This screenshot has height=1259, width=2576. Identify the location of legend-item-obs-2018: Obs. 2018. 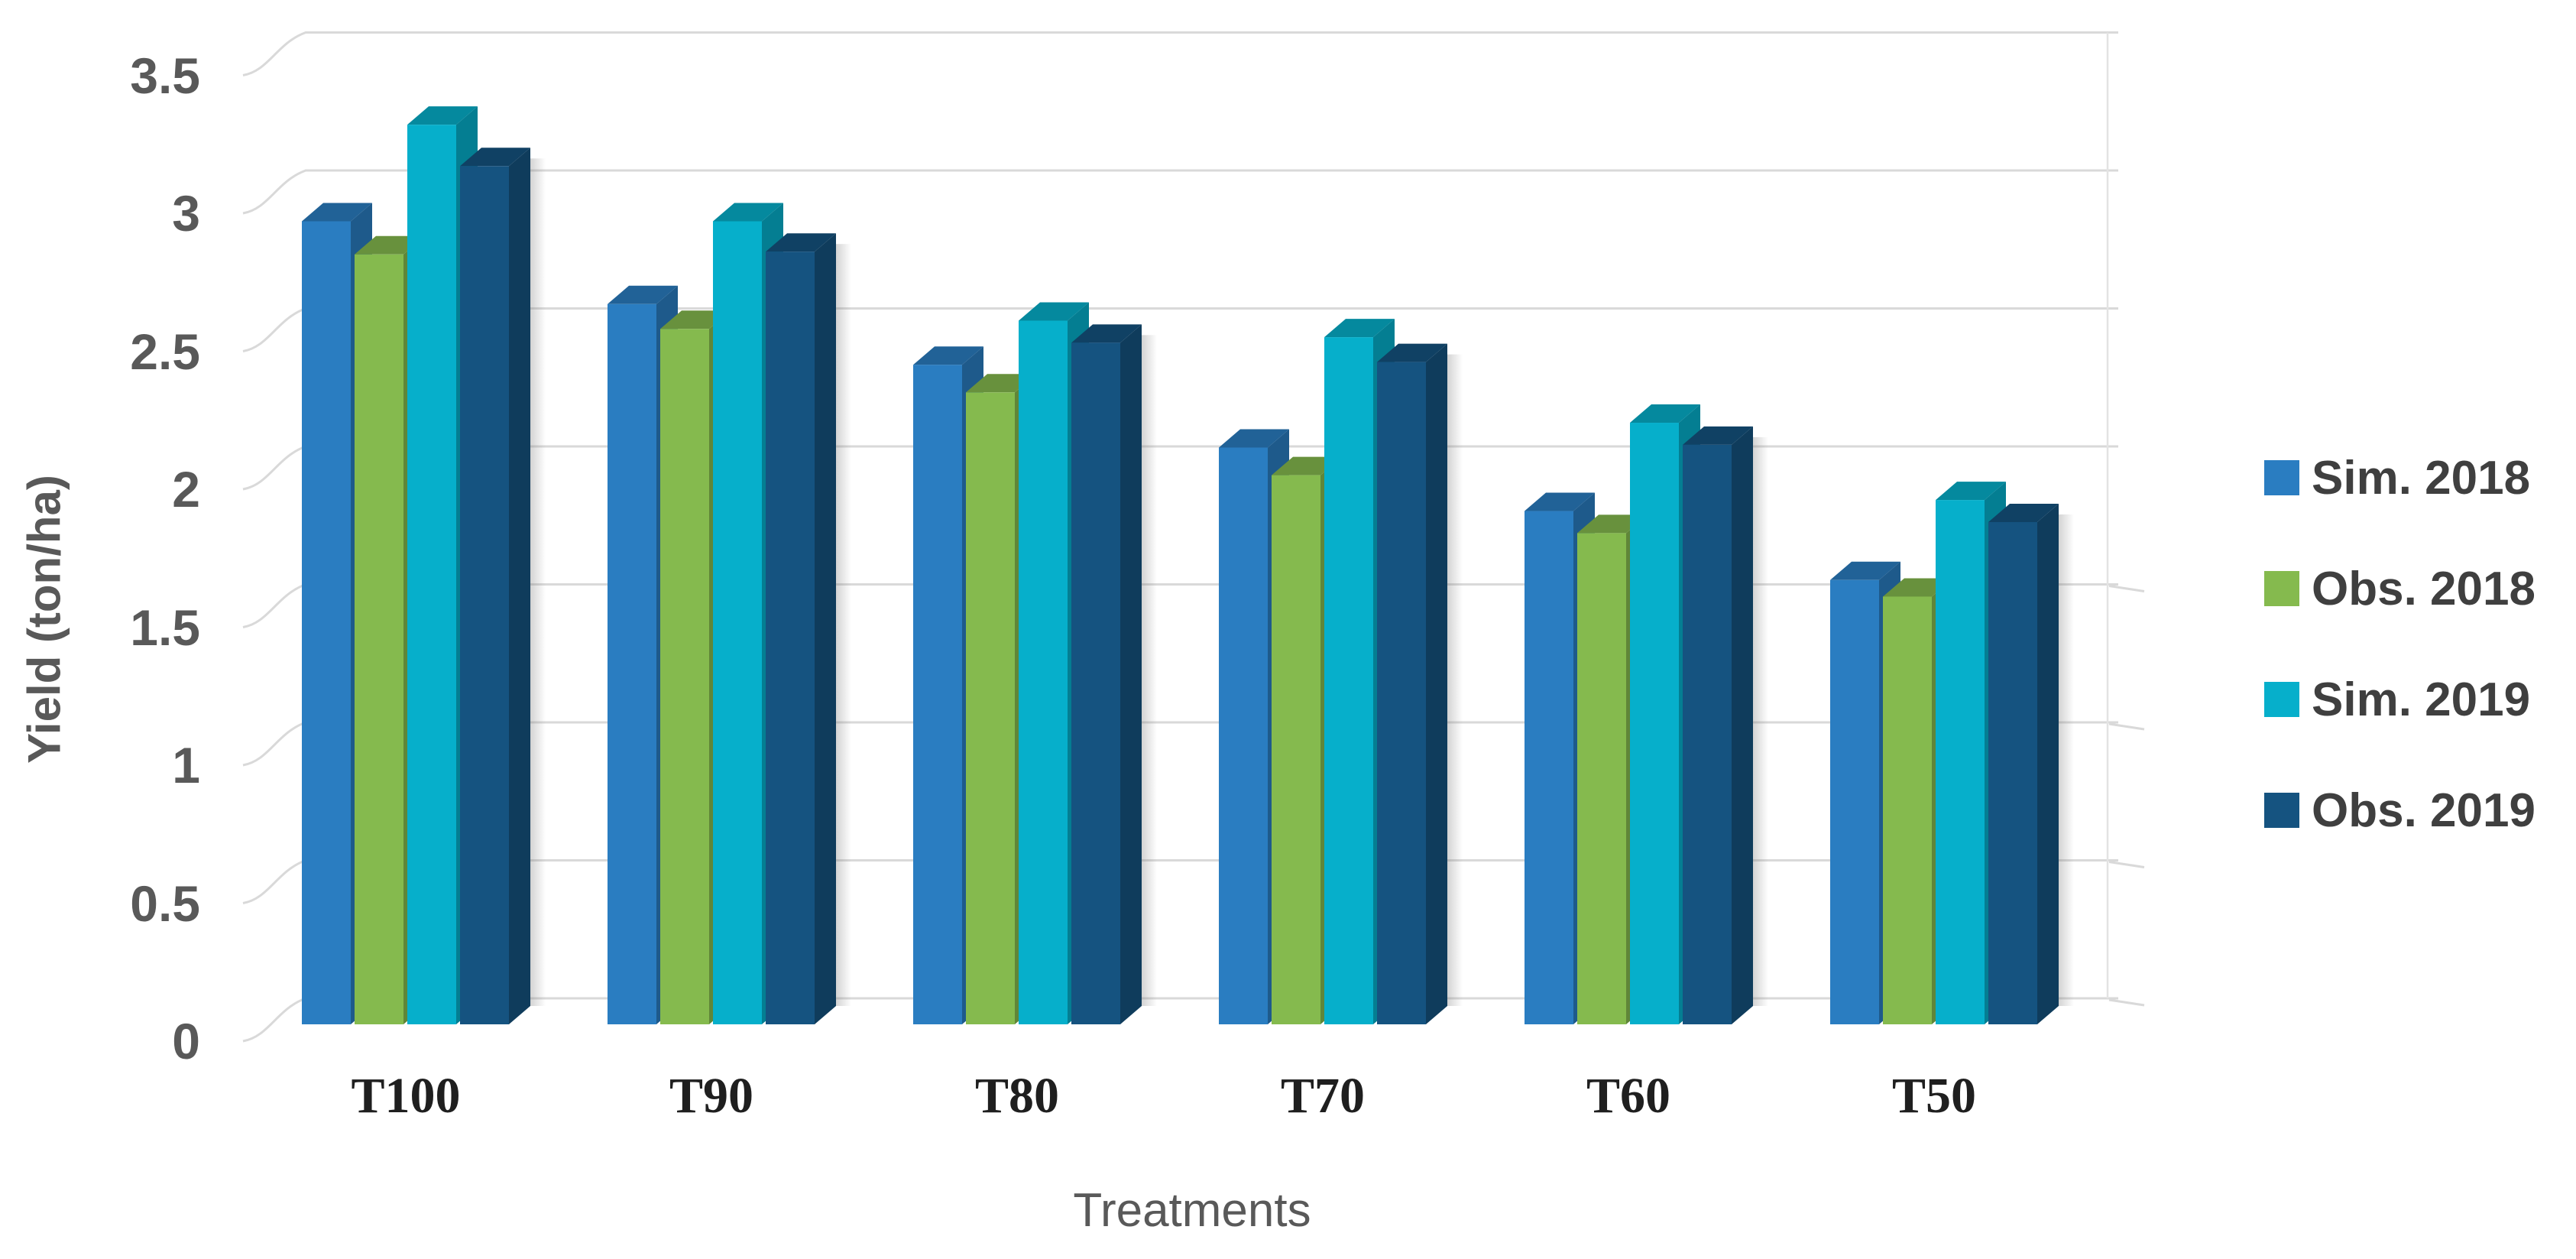
(2399, 588).